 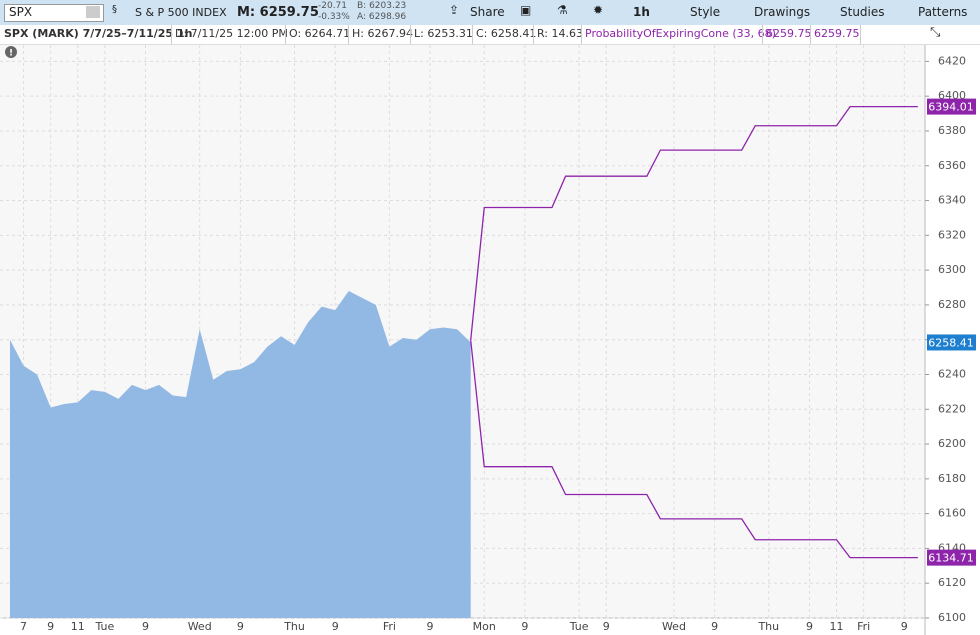 What do you see at coordinates (93, 12) in the screenshot?
I see `dropdown` at bounding box center [93, 12].